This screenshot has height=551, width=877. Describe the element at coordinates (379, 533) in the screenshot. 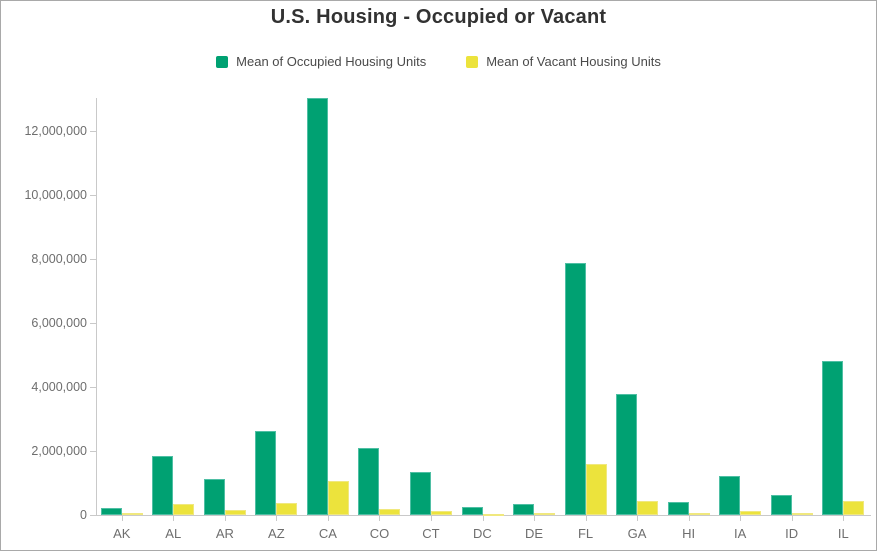

I see `x-axis-category-label: CO` at that location.